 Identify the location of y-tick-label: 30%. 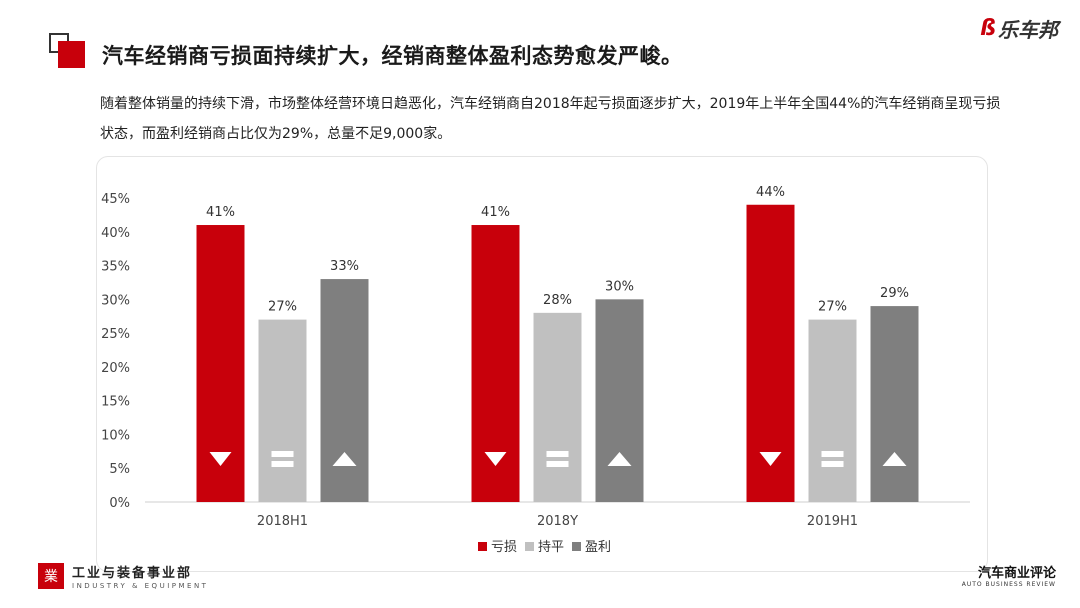
(115, 300).